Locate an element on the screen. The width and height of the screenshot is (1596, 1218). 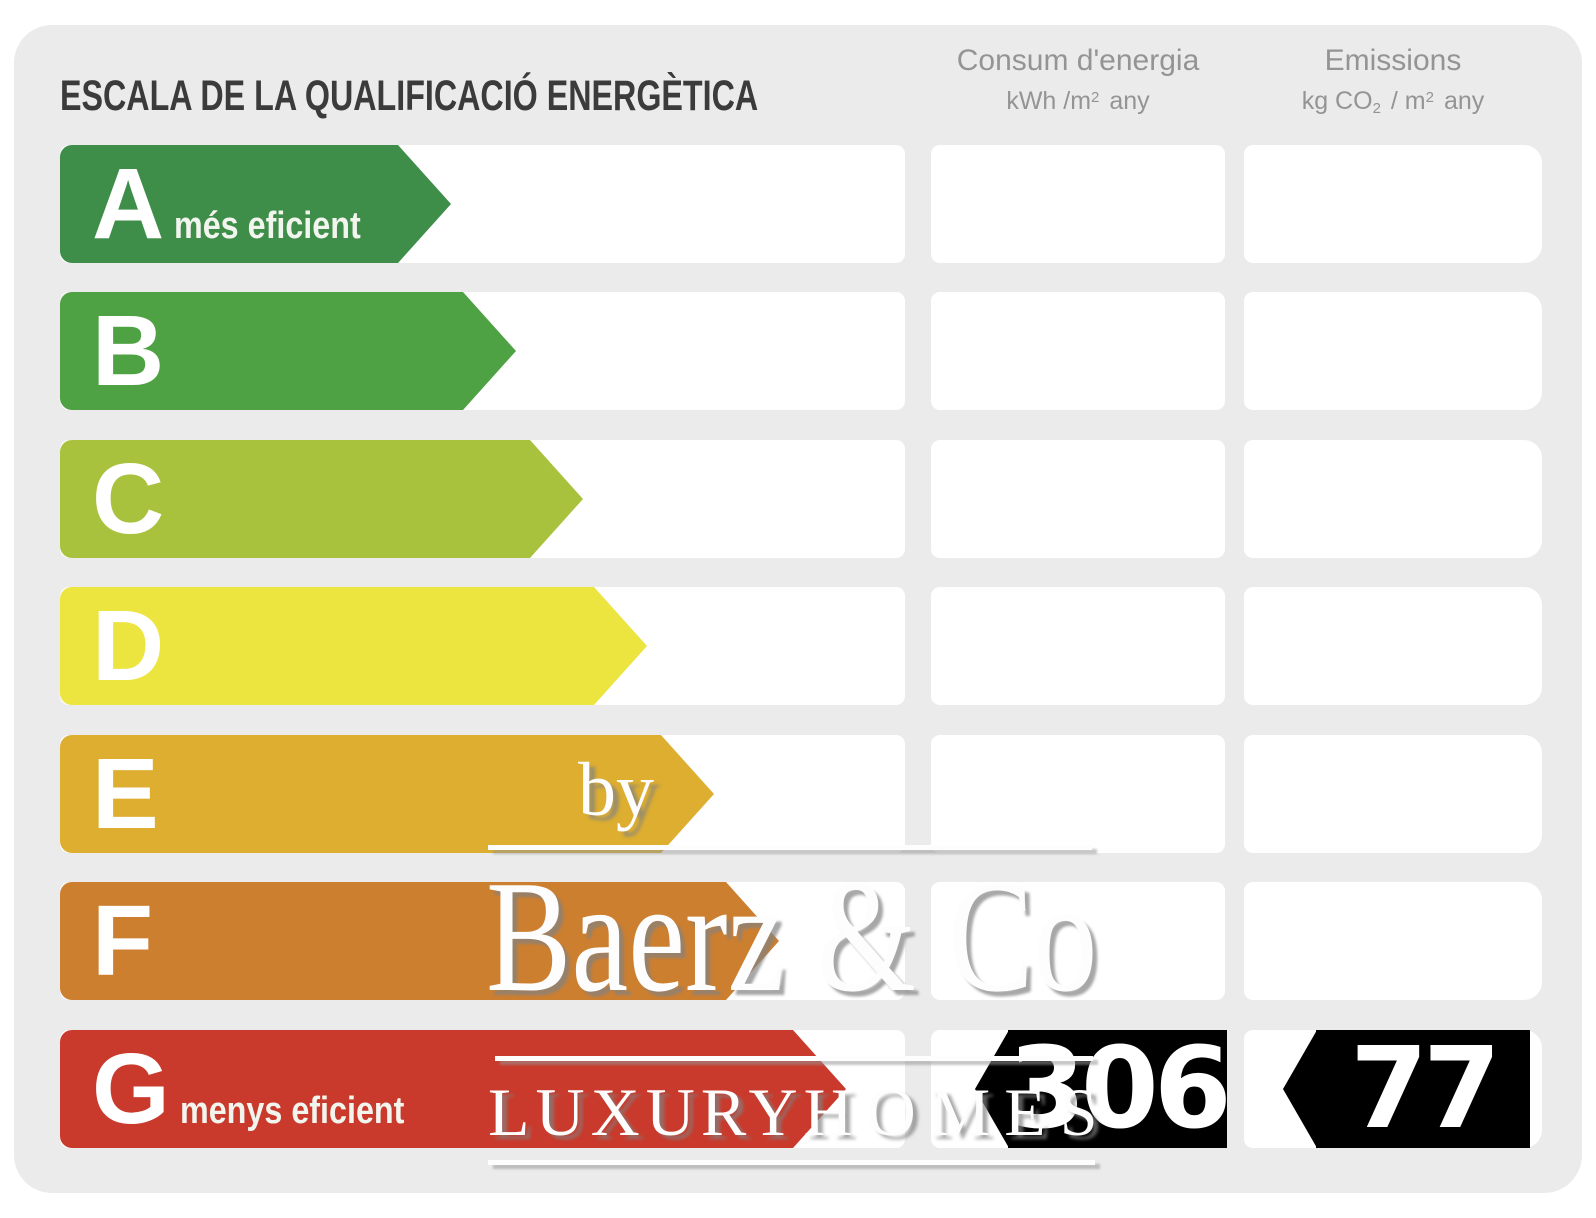
consumption-header-title: Consum d'energia is located at coordinates (1078, 60).